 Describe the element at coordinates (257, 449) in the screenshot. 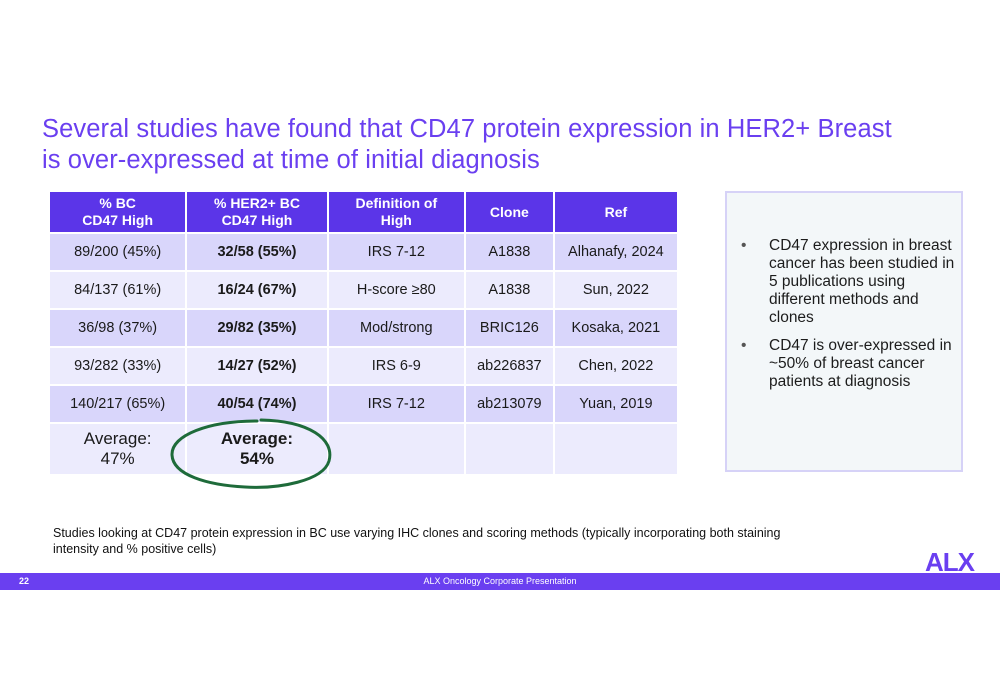

I see `average-her2-cell: Average: 54%` at that location.